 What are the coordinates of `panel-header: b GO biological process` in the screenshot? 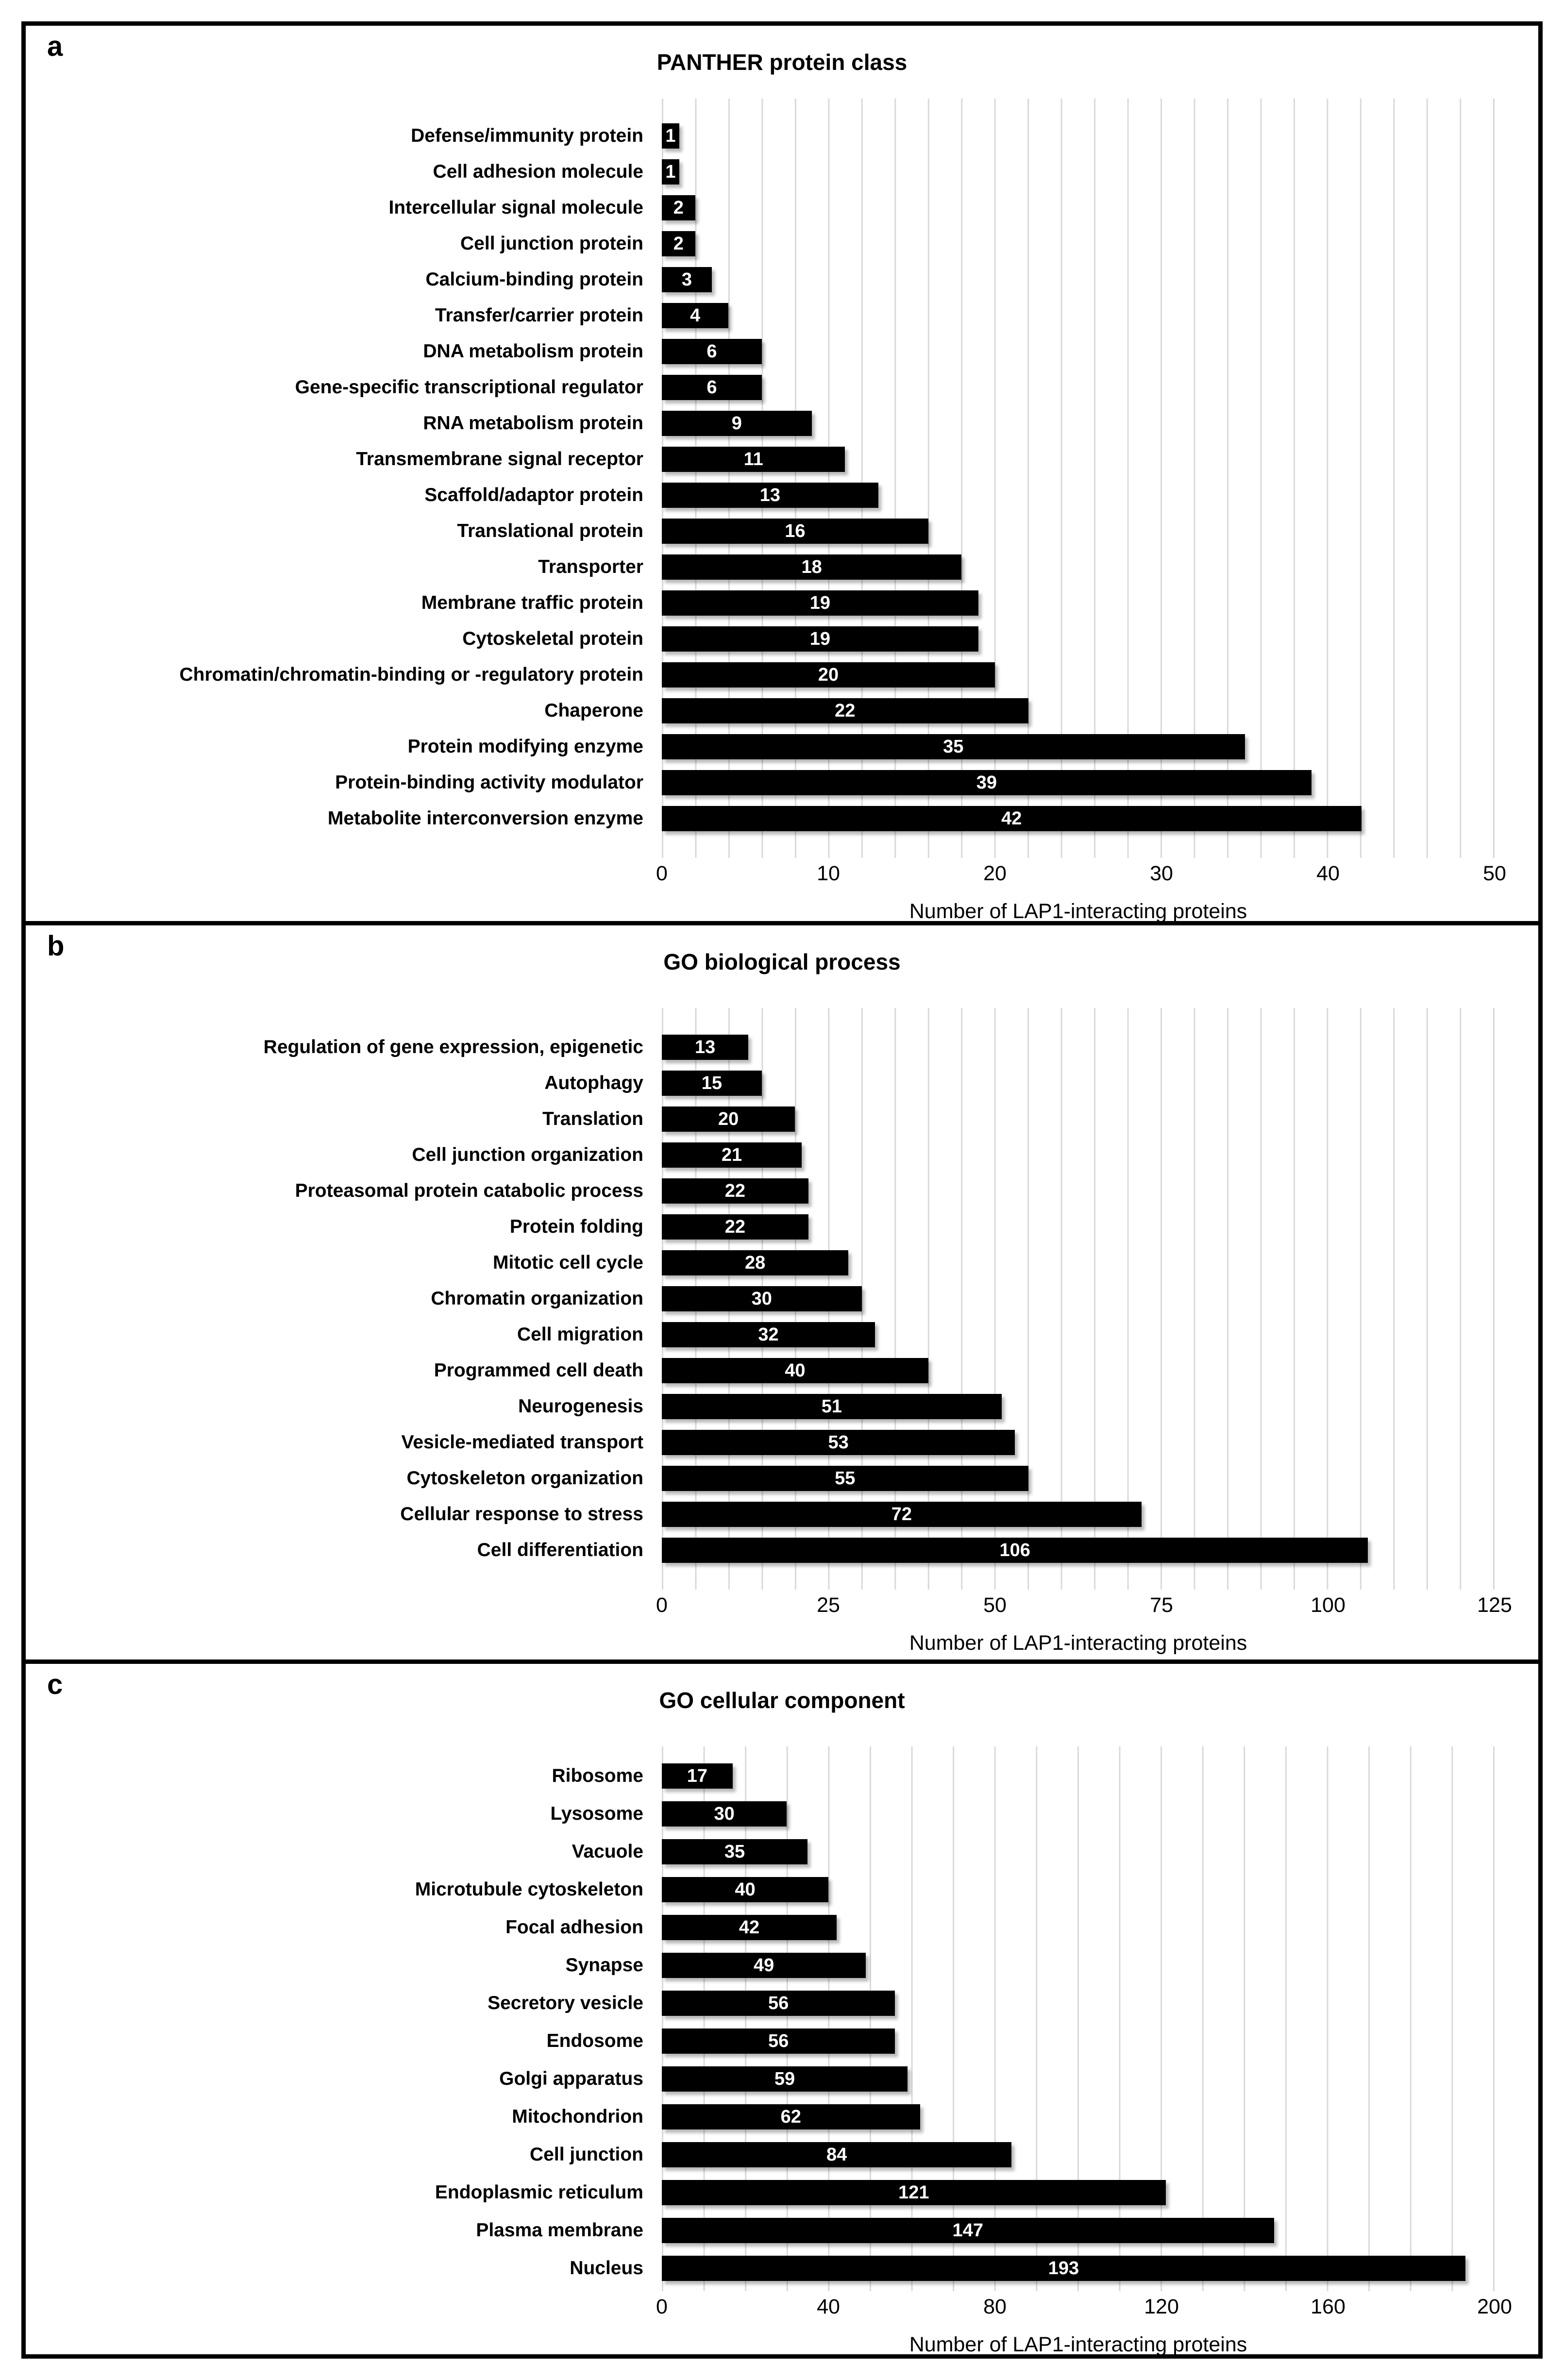 It's located at (782, 966).